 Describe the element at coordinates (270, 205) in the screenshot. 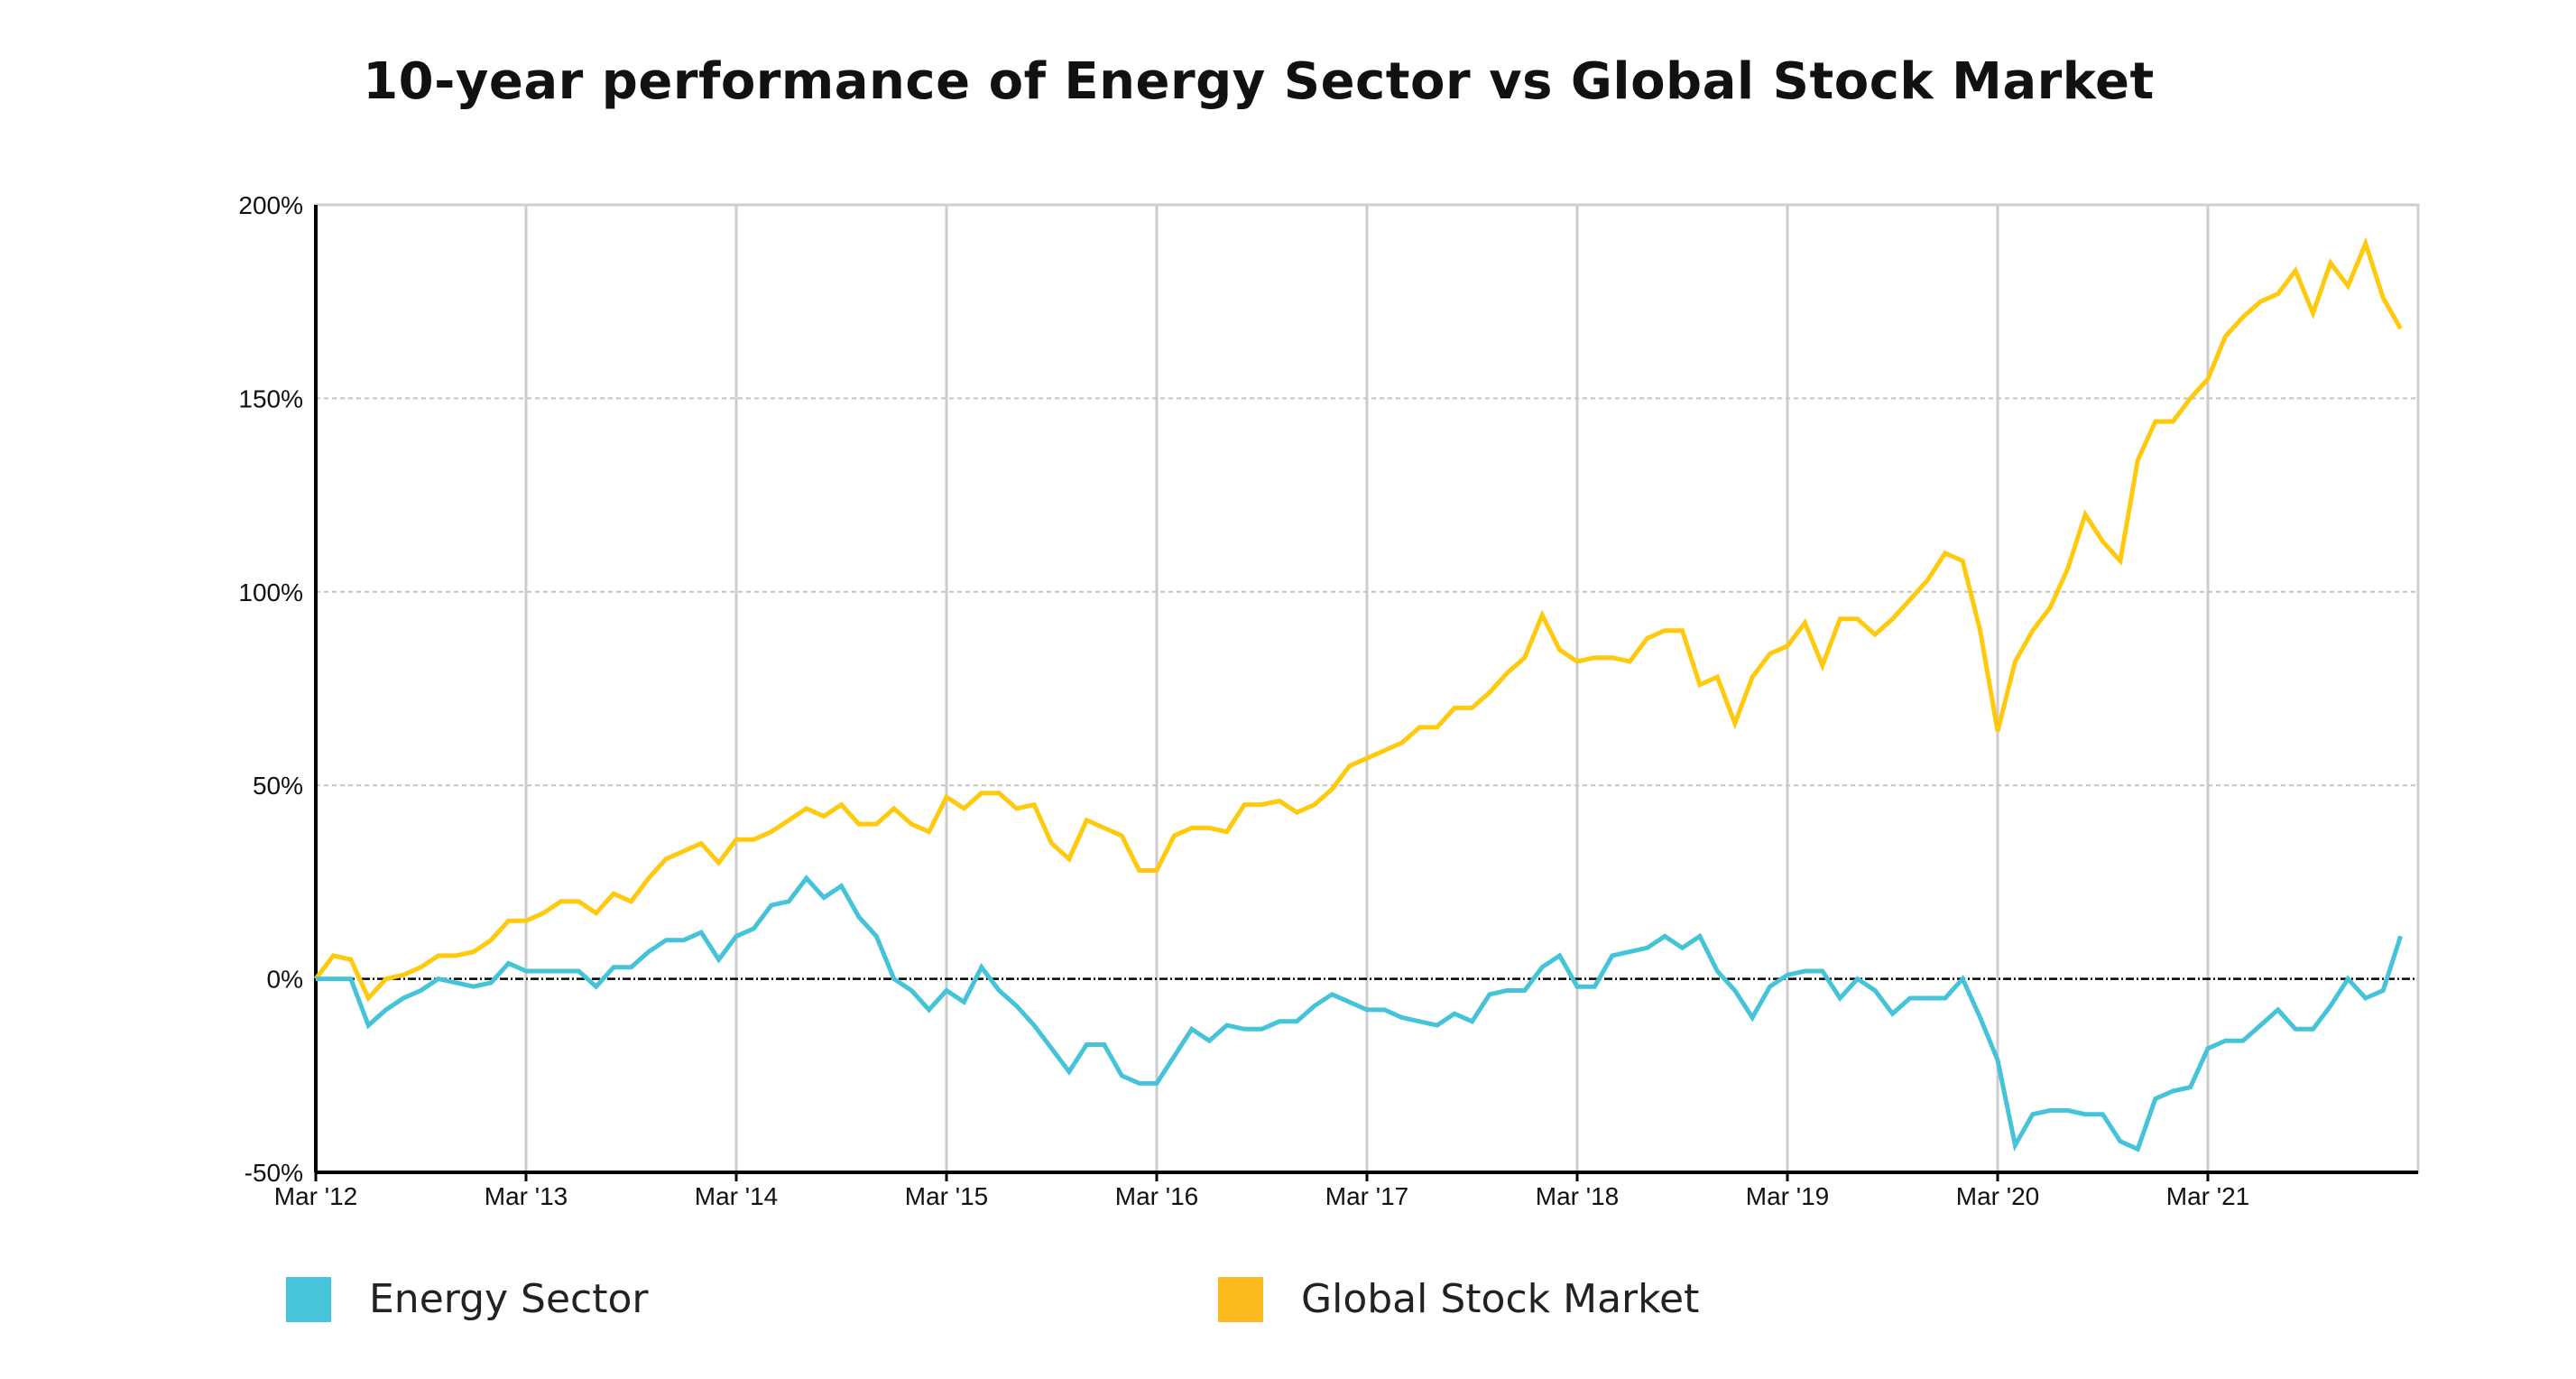

I see `y-tick-label: 200%` at that location.